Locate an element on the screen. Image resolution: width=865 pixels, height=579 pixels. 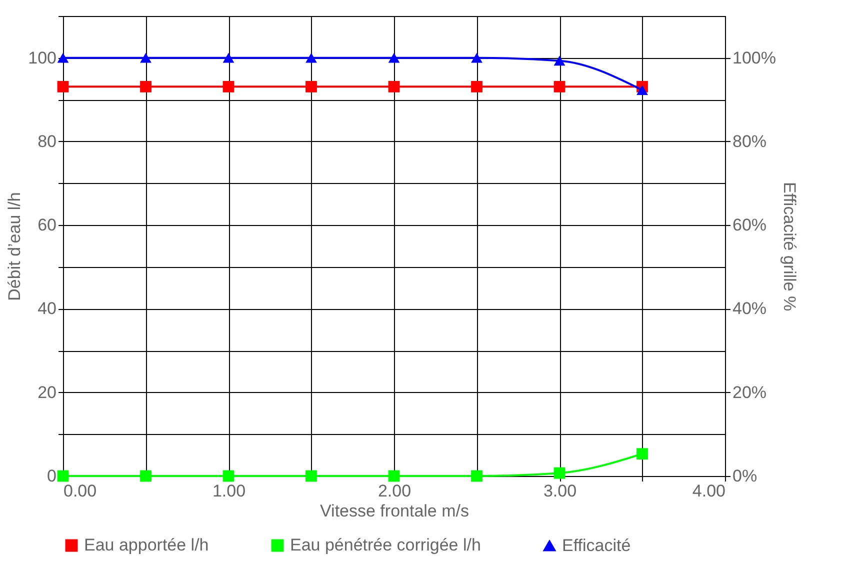
legend-label: Eau apportée l/h is located at coordinates (146, 545).